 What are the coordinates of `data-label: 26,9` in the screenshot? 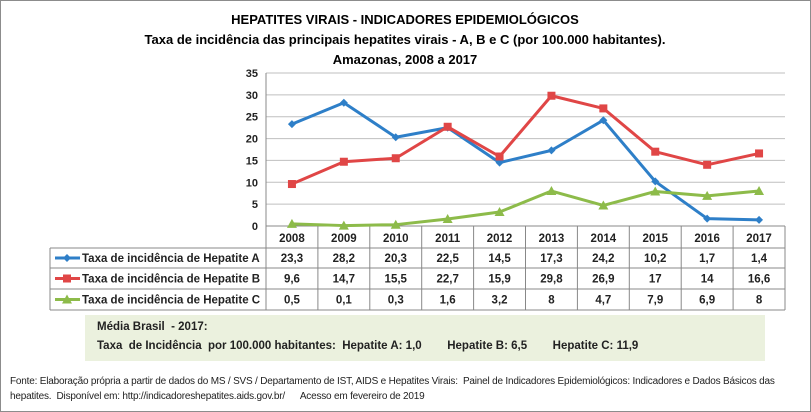 It's located at (603, 280).